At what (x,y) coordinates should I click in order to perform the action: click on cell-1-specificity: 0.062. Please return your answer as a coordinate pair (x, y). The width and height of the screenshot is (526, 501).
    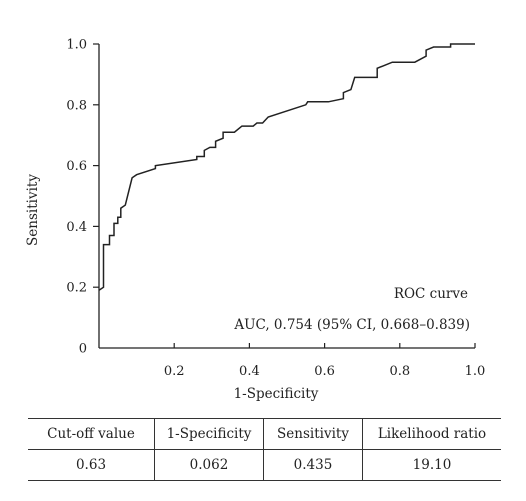
    Looking at the image, I should click on (209, 465).